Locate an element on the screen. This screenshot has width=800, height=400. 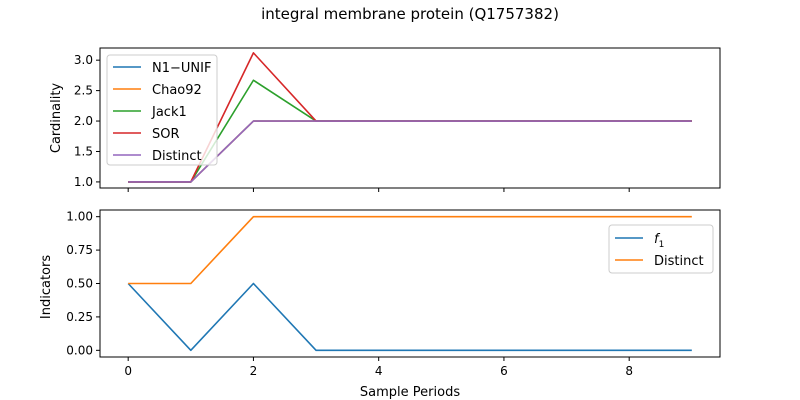
cardinality-series-line-distinct is located at coordinates (410, 151).